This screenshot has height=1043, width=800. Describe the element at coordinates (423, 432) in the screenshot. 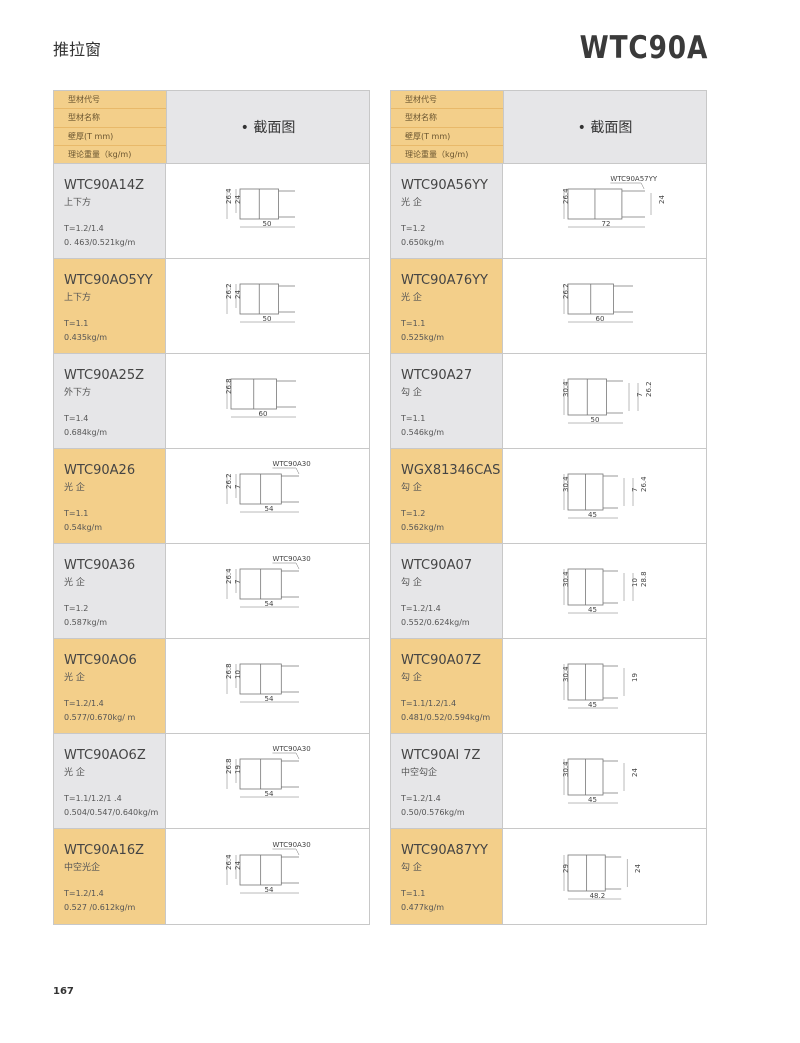

I see `theoretical-weight: 0.546kg/m` at that location.